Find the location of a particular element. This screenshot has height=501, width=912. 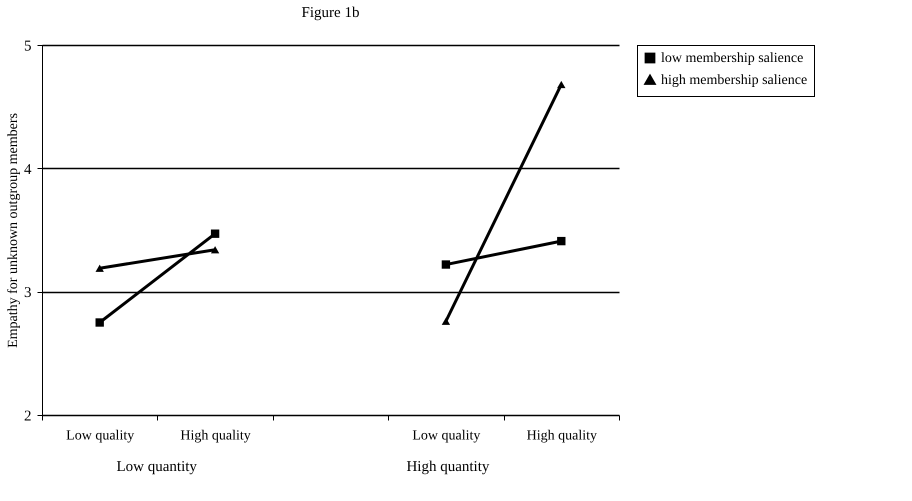

legend-label: low membership salience is located at coordinates (732, 58).